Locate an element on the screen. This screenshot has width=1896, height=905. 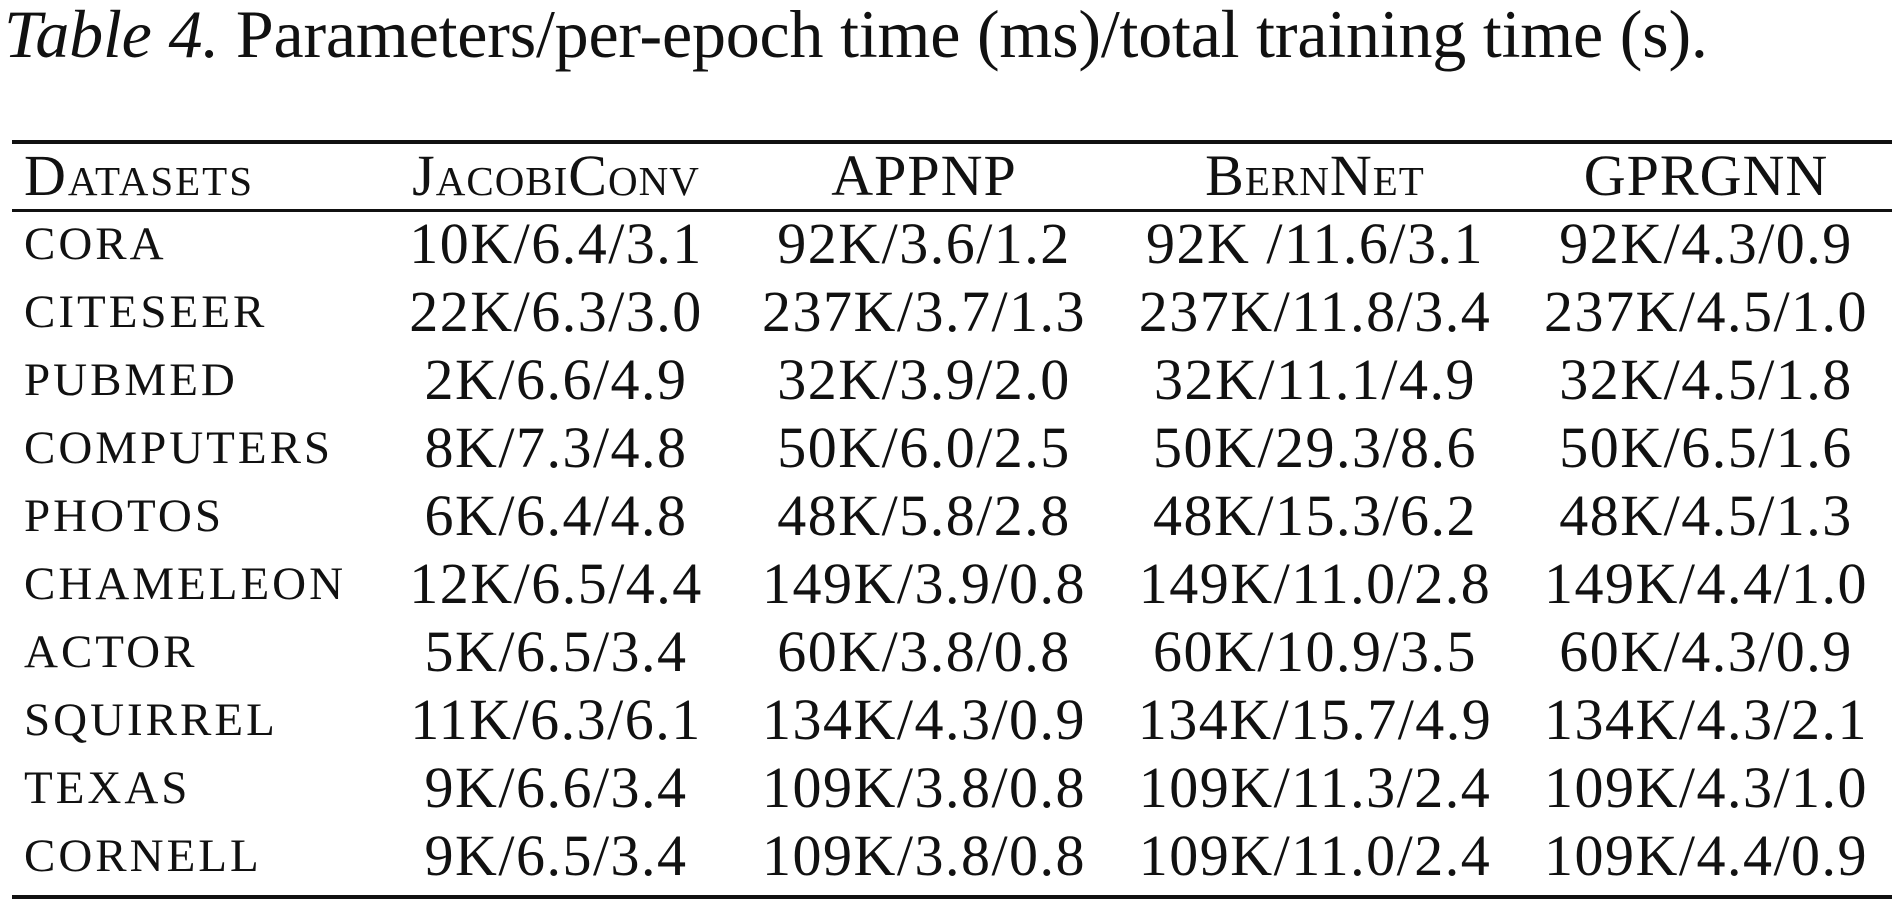
table-header-rule is located at coordinates (952, 210).